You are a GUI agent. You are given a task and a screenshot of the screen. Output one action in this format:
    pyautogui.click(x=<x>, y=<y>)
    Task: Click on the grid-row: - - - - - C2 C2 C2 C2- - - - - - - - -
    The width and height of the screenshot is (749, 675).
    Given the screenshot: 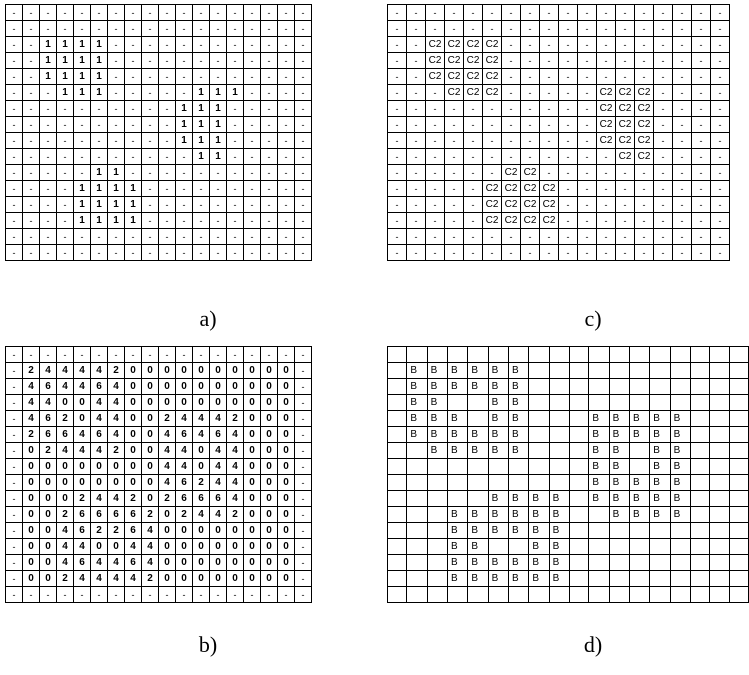 What is the action you would take?
    pyautogui.click(x=558, y=204)
    